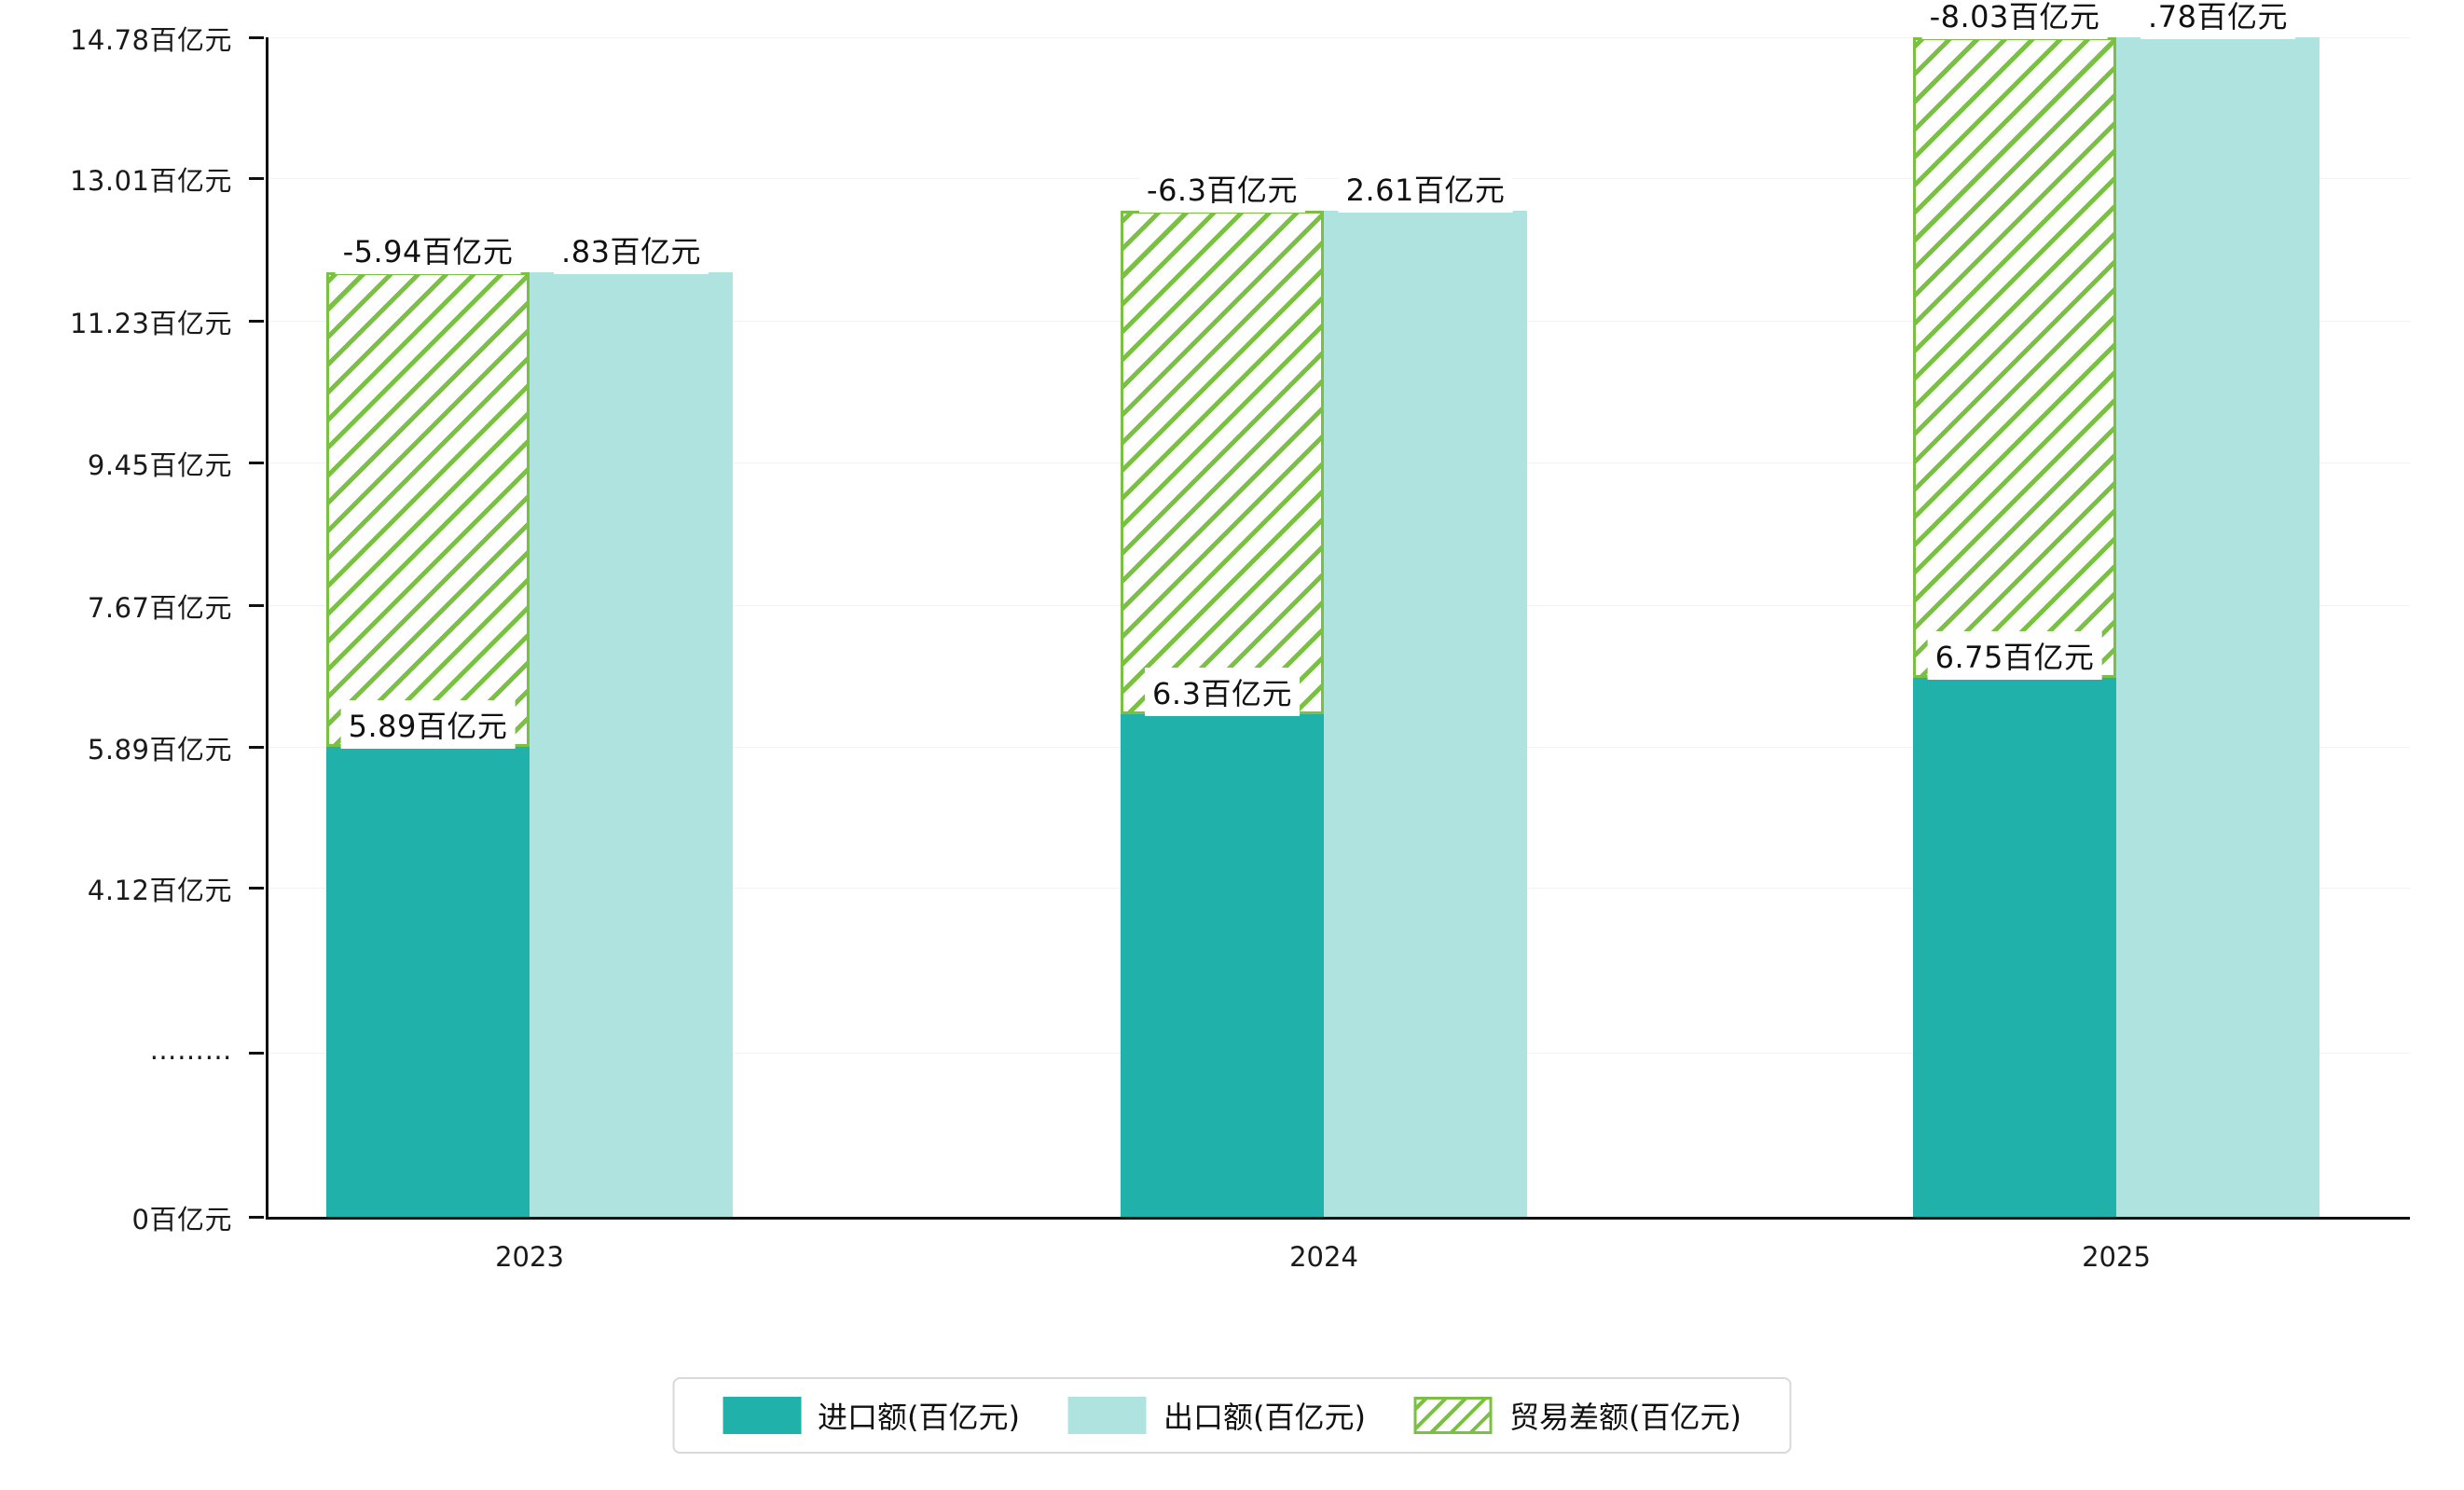  Describe the element at coordinates (267, 628) in the screenshot. I see `y-axis-line` at that location.